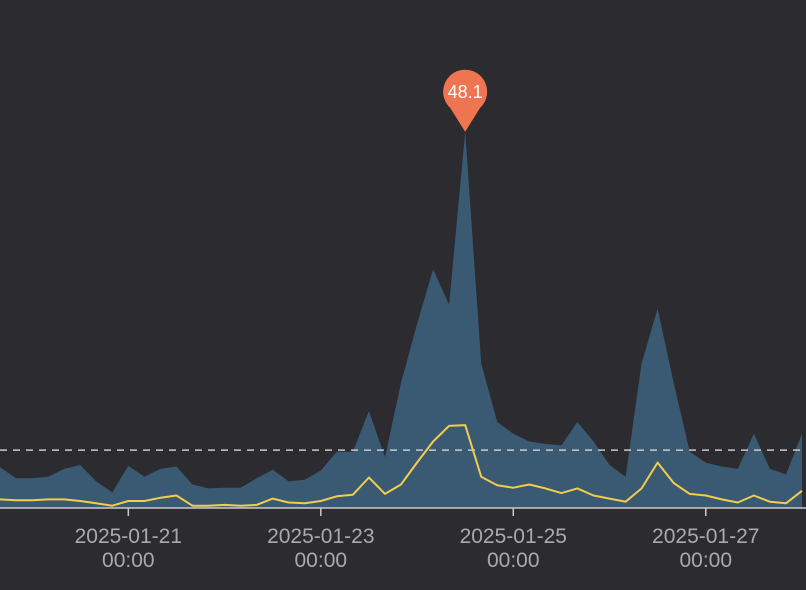 This screenshot has width=806, height=590. Describe the element at coordinates (513, 536) in the screenshot. I see `x-tick-label-date: 2025-01-25` at that location.